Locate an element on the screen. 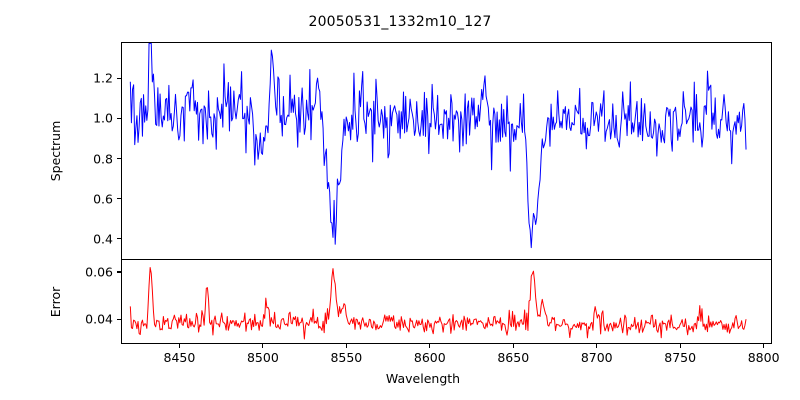 The height and width of the screenshot is (400, 800). x-tick-label: 8600 is located at coordinates (429, 357).